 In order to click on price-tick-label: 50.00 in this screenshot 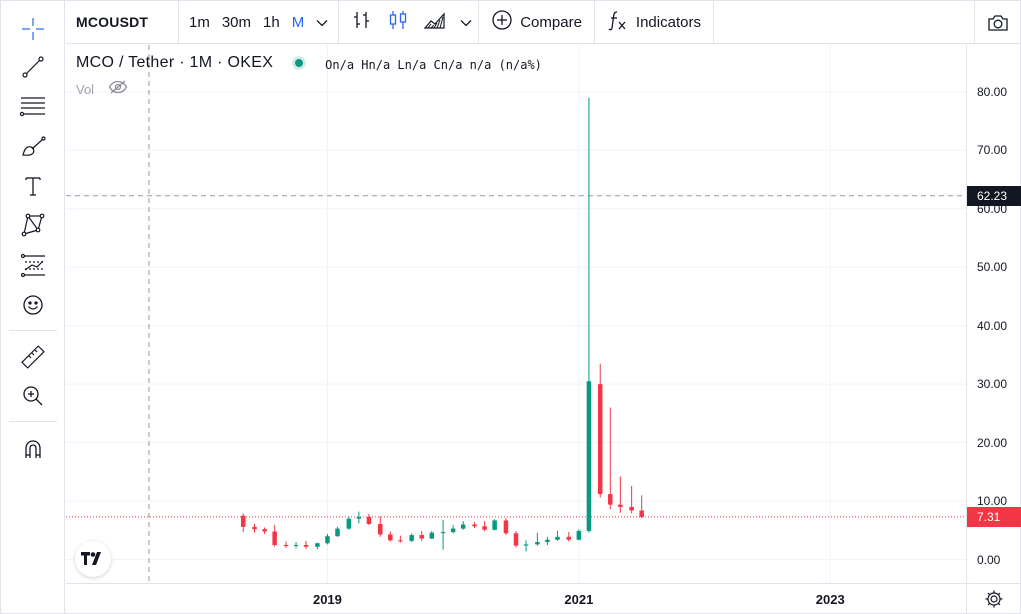, I will do `click(992, 267)`.